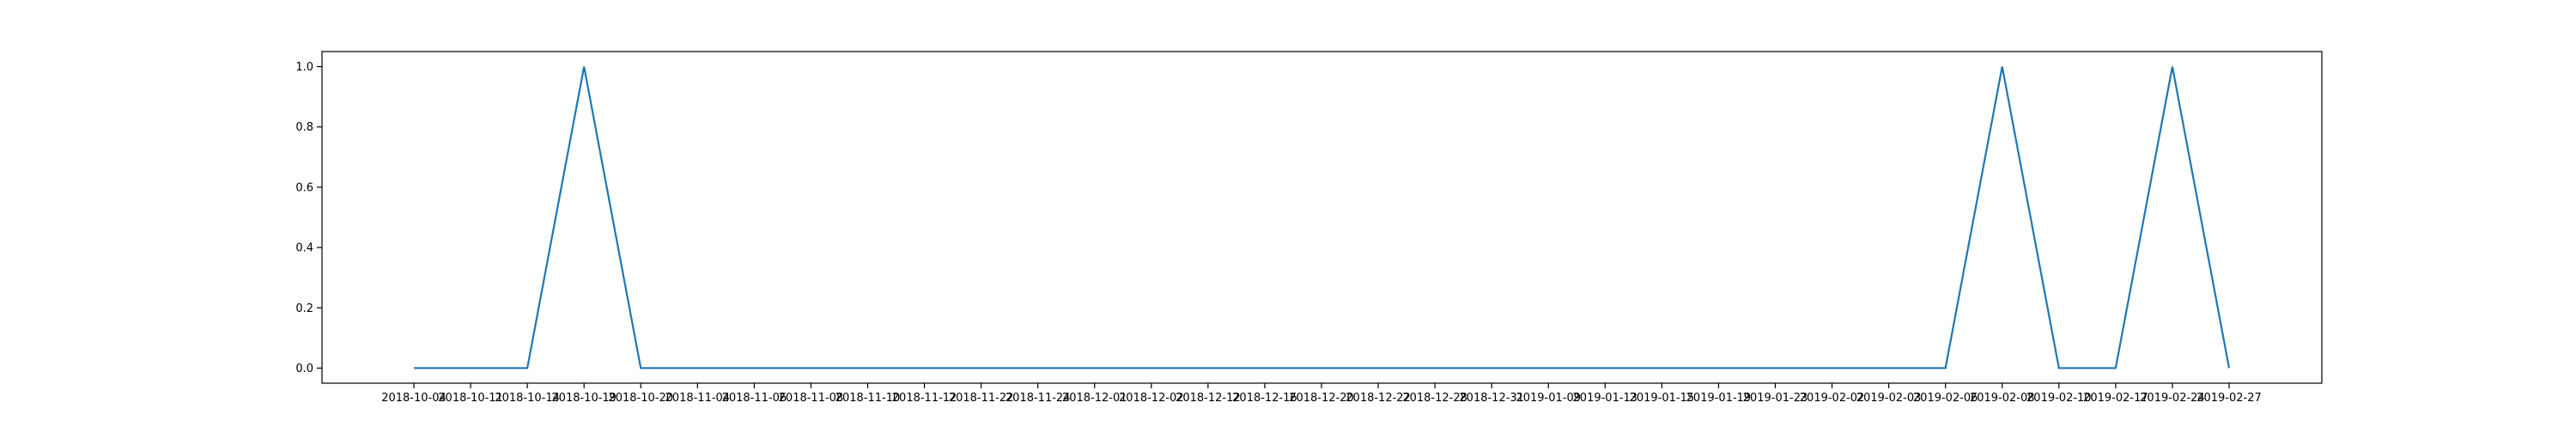 The height and width of the screenshot is (433, 2576). I want to click on y-tick-label: 0.4, so click(304, 248).